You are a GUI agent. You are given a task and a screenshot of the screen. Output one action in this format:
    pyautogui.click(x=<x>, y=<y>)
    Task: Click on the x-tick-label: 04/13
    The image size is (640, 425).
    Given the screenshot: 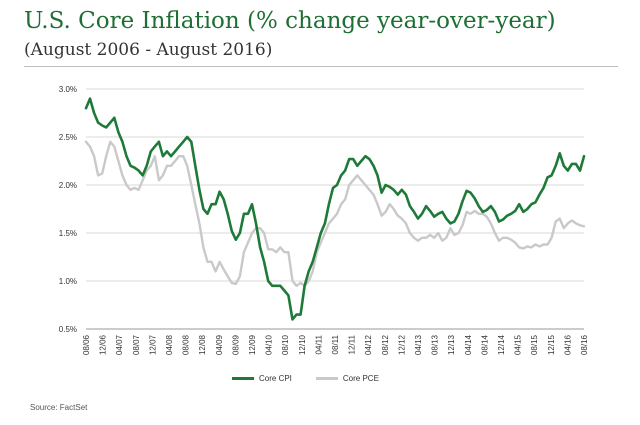 What is the action you would take?
    pyautogui.click(x=418, y=344)
    